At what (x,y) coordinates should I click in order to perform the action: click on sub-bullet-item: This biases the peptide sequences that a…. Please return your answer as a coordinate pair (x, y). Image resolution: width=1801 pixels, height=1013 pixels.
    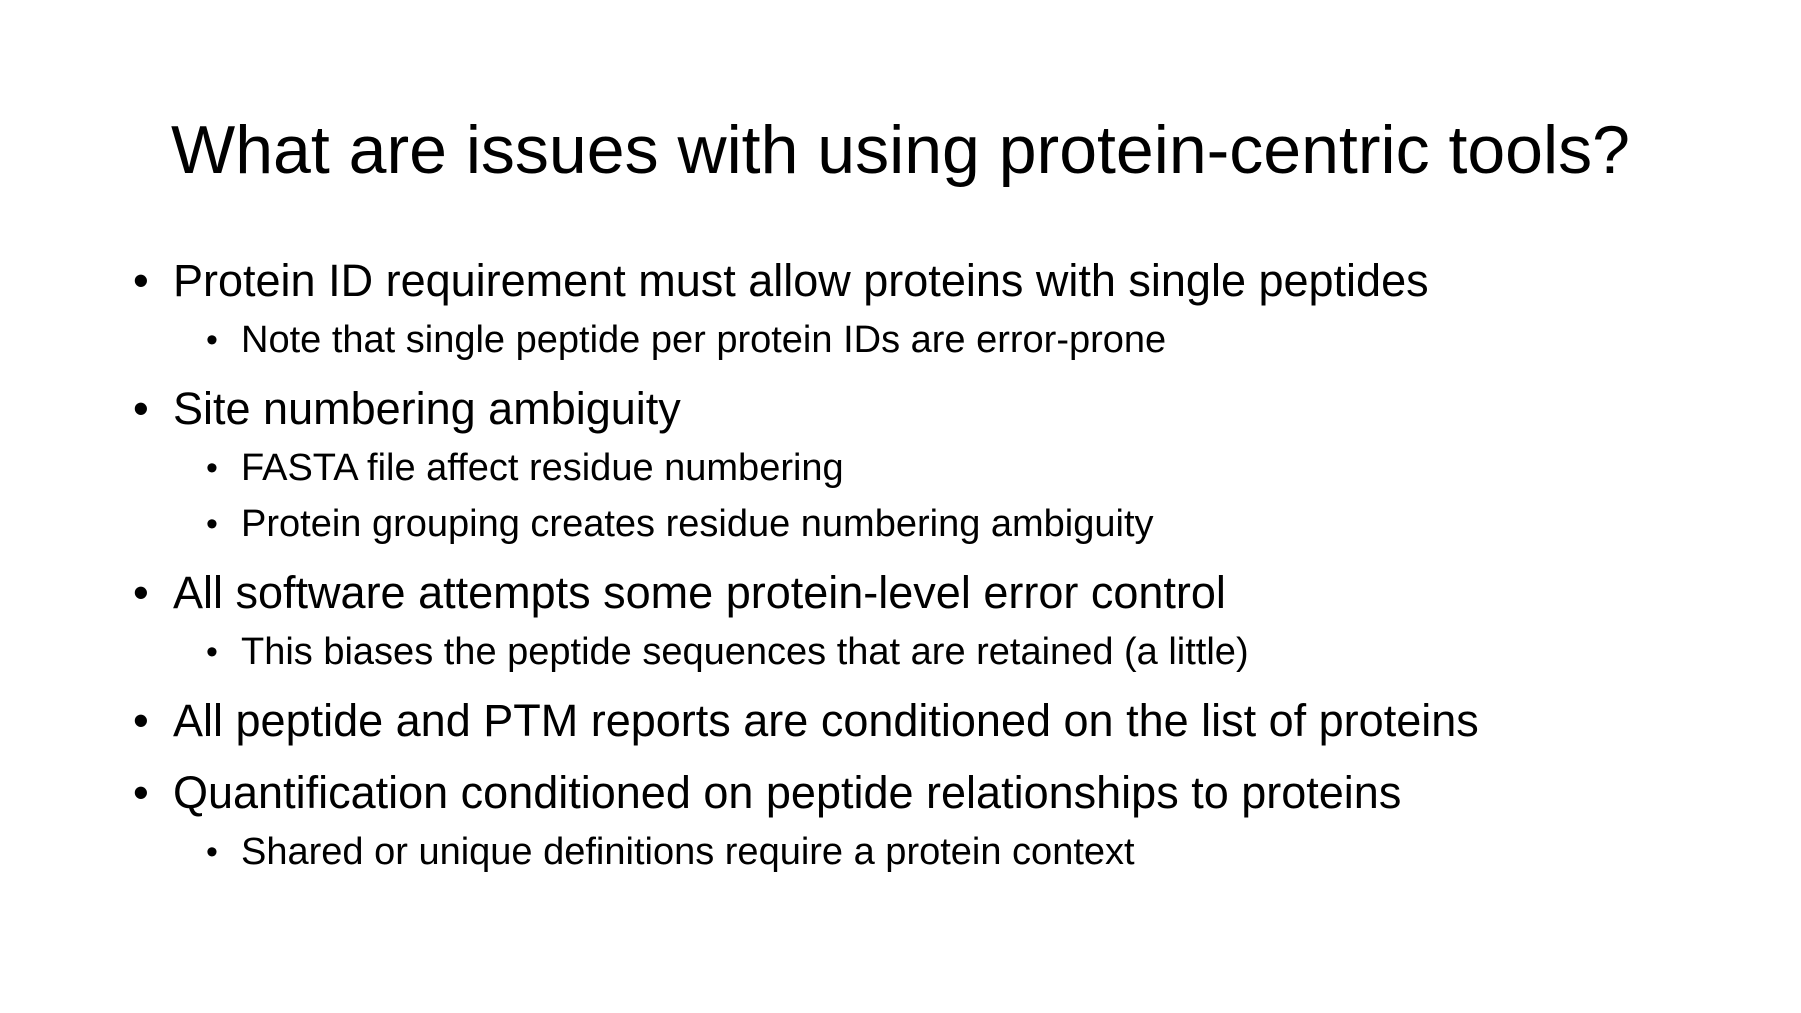
    Looking at the image, I should click on (913, 652).